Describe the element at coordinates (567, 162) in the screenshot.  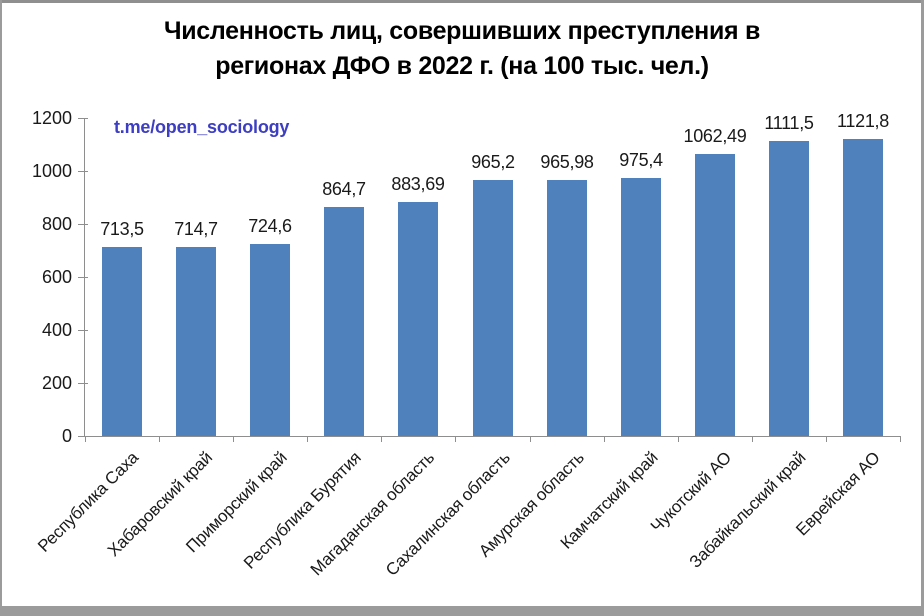
I see `bar-value-label: 965,98` at that location.